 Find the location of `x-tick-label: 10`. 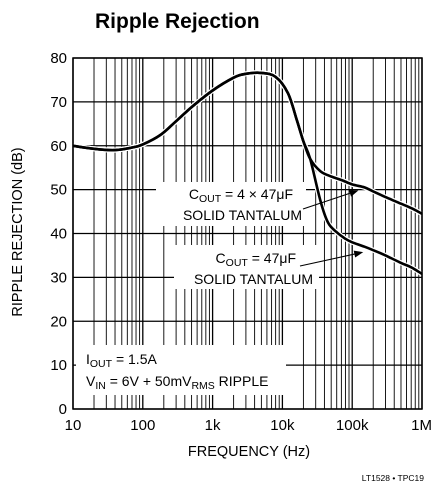

x-tick-label: 10 is located at coordinates (73, 425).